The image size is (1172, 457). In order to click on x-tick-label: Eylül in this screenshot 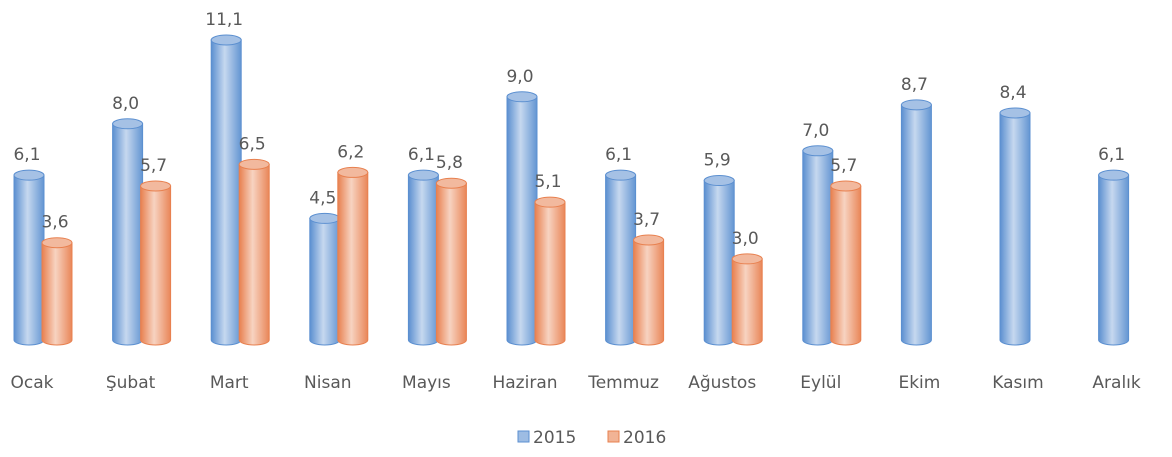, I will do `click(820, 383)`.